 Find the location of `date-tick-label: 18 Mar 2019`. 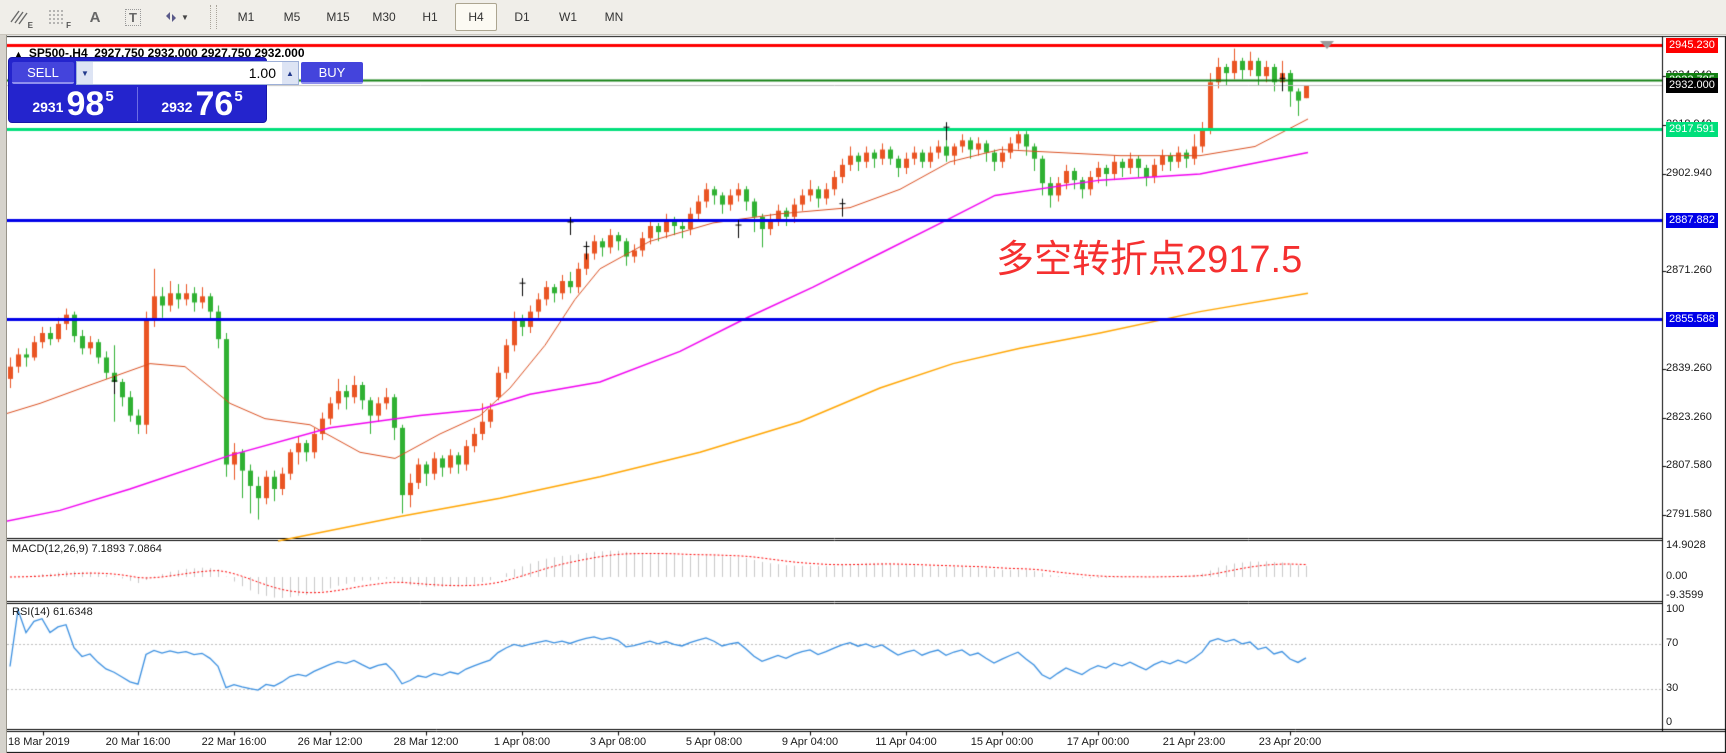

date-tick-label: 18 Mar 2019 is located at coordinates (39, 742).